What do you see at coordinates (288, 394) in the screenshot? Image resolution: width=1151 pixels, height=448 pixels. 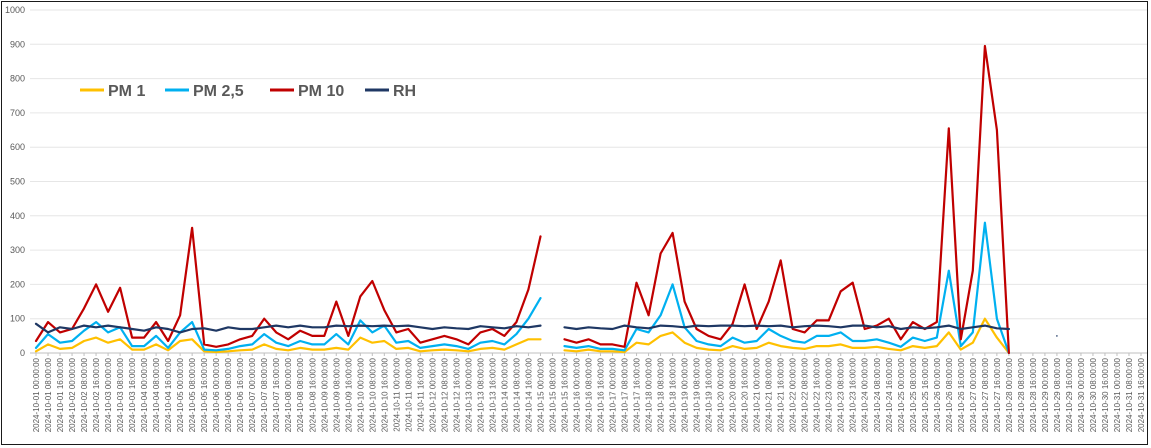 I see `x-tick-label: 2024-10-08 00:00:00` at bounding box center [288, 394].